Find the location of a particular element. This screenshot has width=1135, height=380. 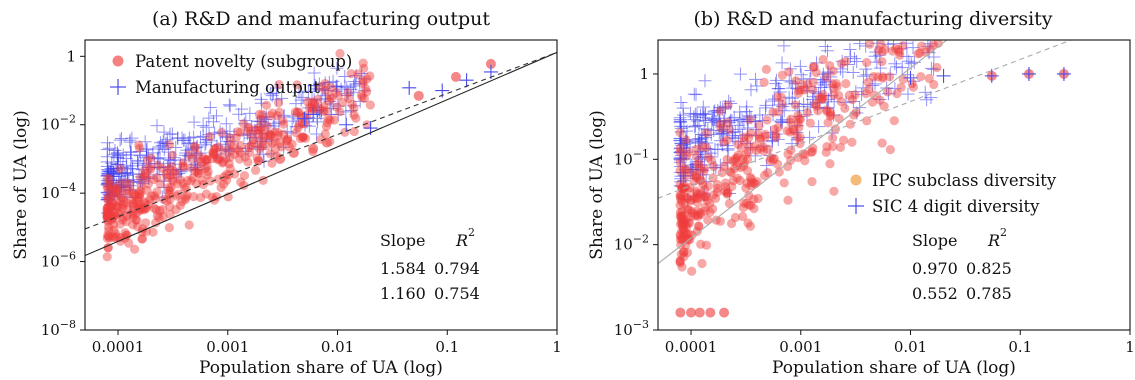

series-1-point is located at coordinates (346, 124).